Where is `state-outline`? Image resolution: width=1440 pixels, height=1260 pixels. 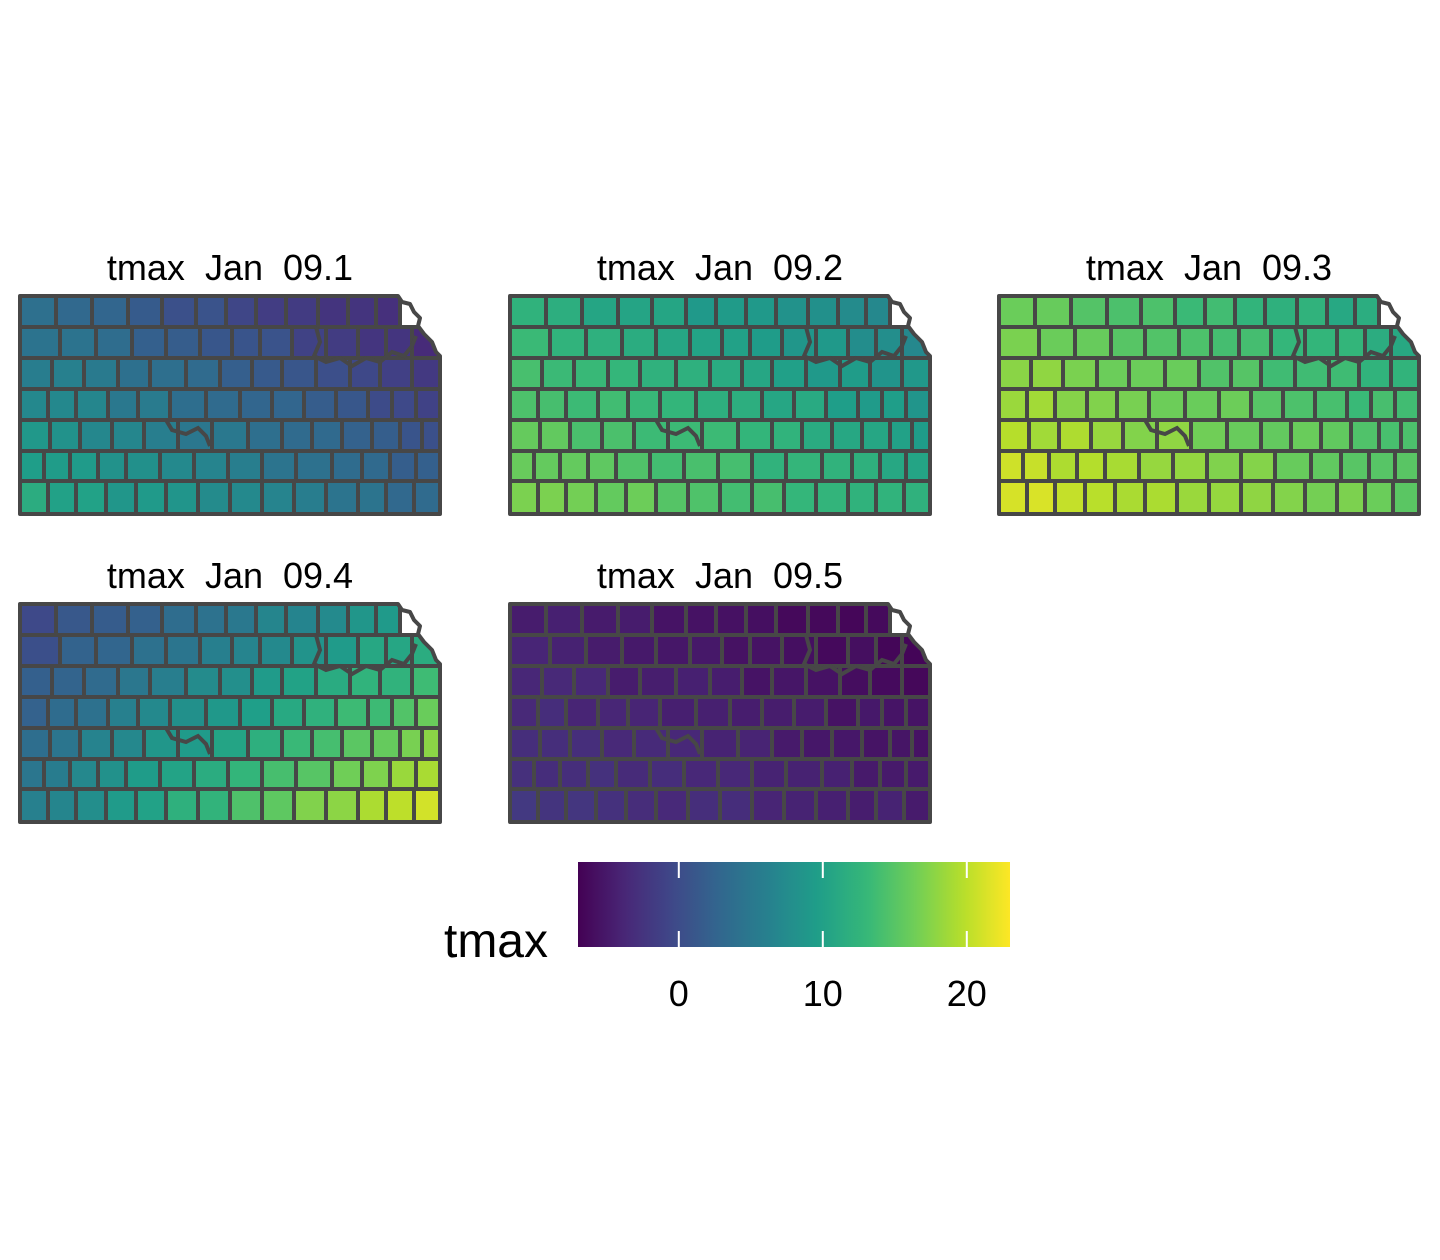
state-outline is located at coordinates (230, 405).